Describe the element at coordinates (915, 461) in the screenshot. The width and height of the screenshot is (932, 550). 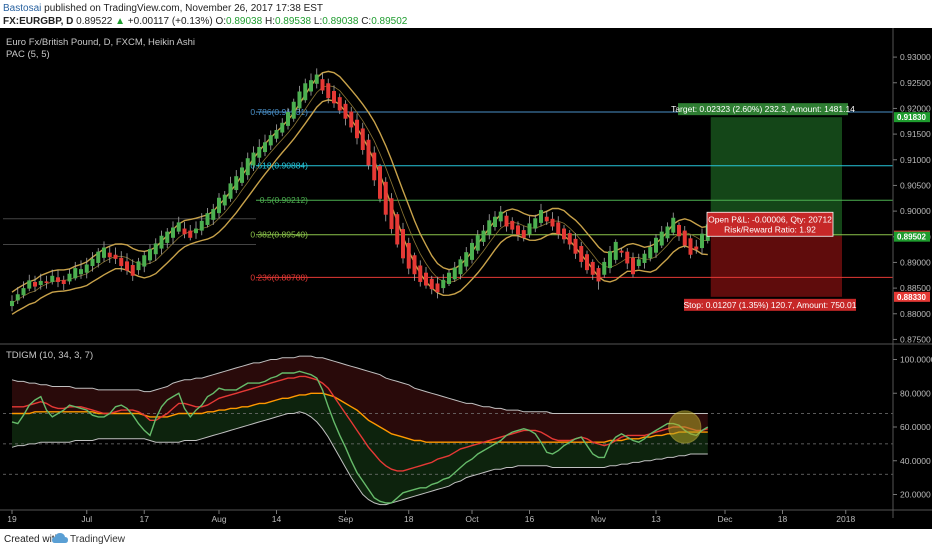
I see `tdi-y-tick-label: 40.0000` at that location.